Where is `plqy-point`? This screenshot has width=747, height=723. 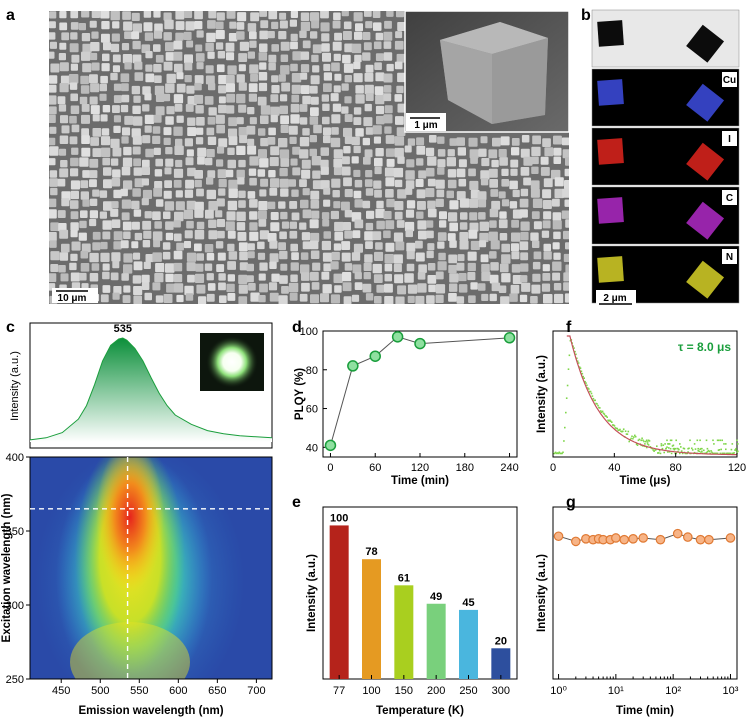 plqy-point is located at coordinates (397, 337).